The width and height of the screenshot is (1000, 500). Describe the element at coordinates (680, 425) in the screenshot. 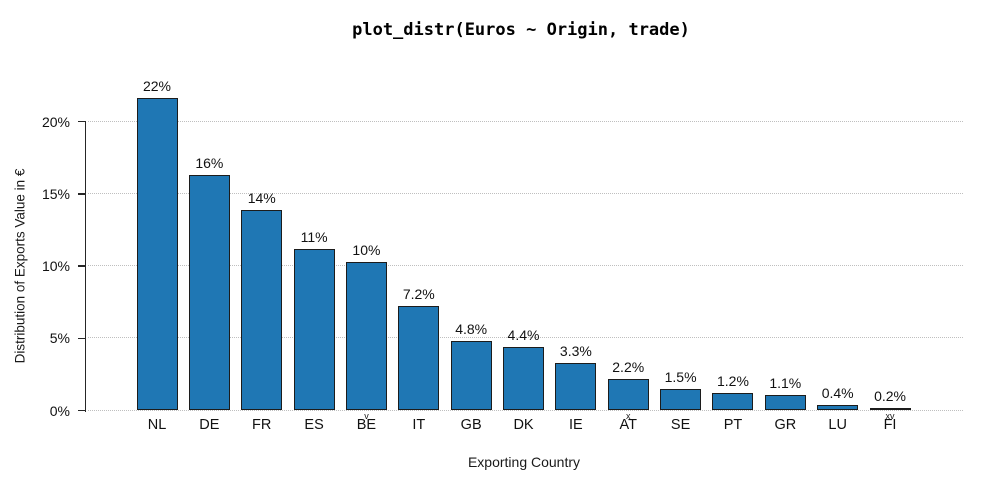

I see `category-label-se: SE` at that location.